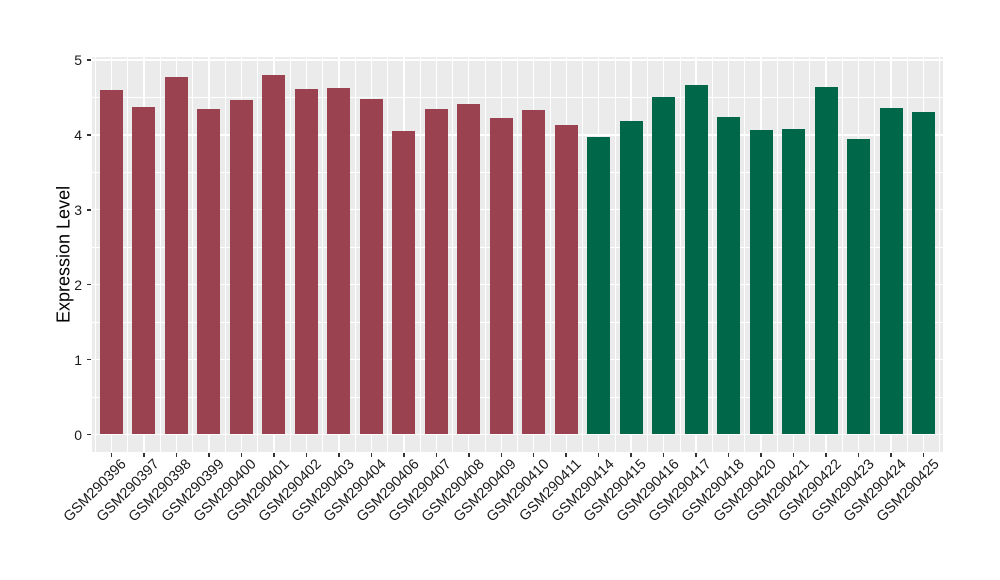  I want to click on bar-GSM290414, so click(599, 286).